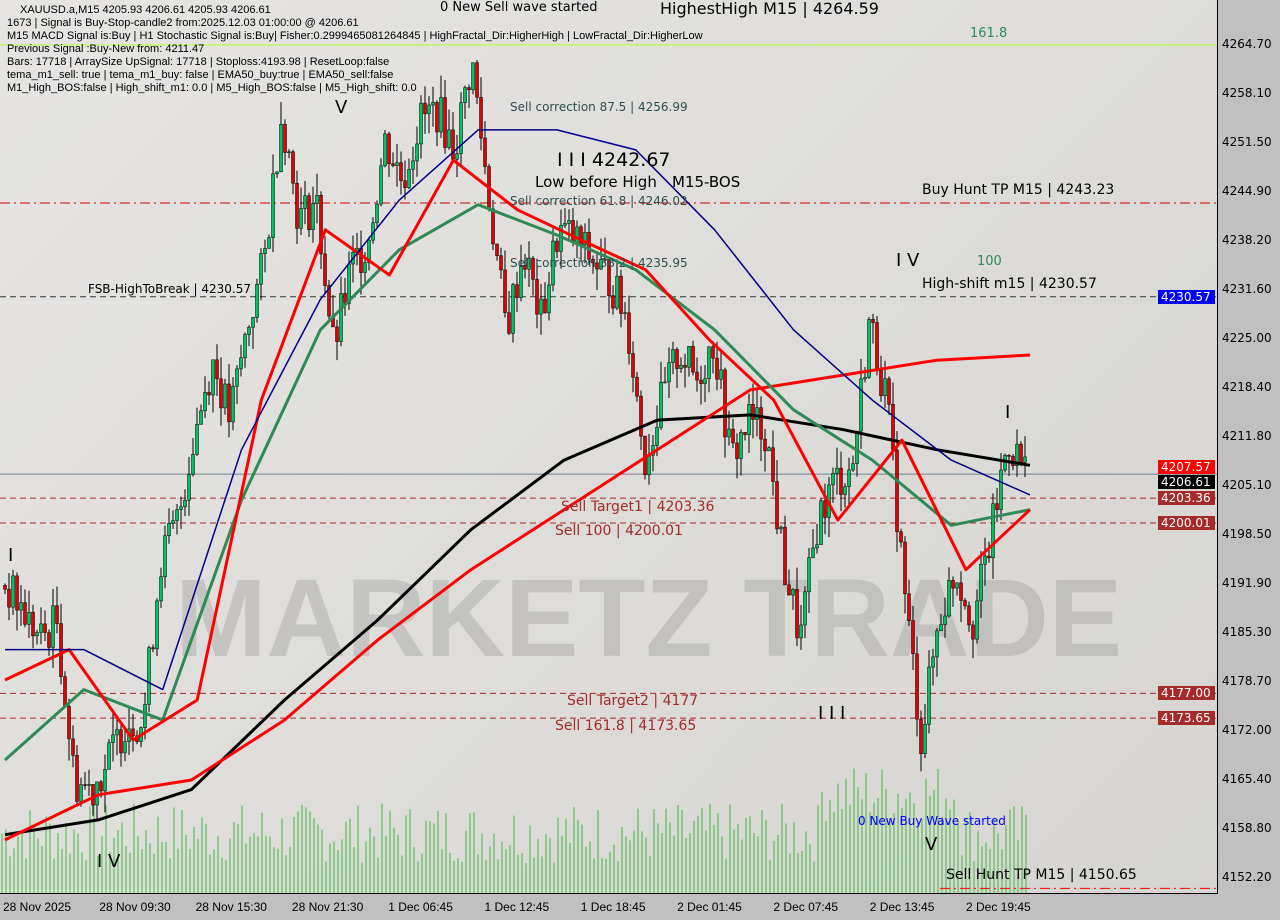 The height and width of the screenshot is (920, 1280). What do you see at coordinates (109, 861) in the screenshot?
I see `wave-label-4: I V` at bounding box center [109, 861].